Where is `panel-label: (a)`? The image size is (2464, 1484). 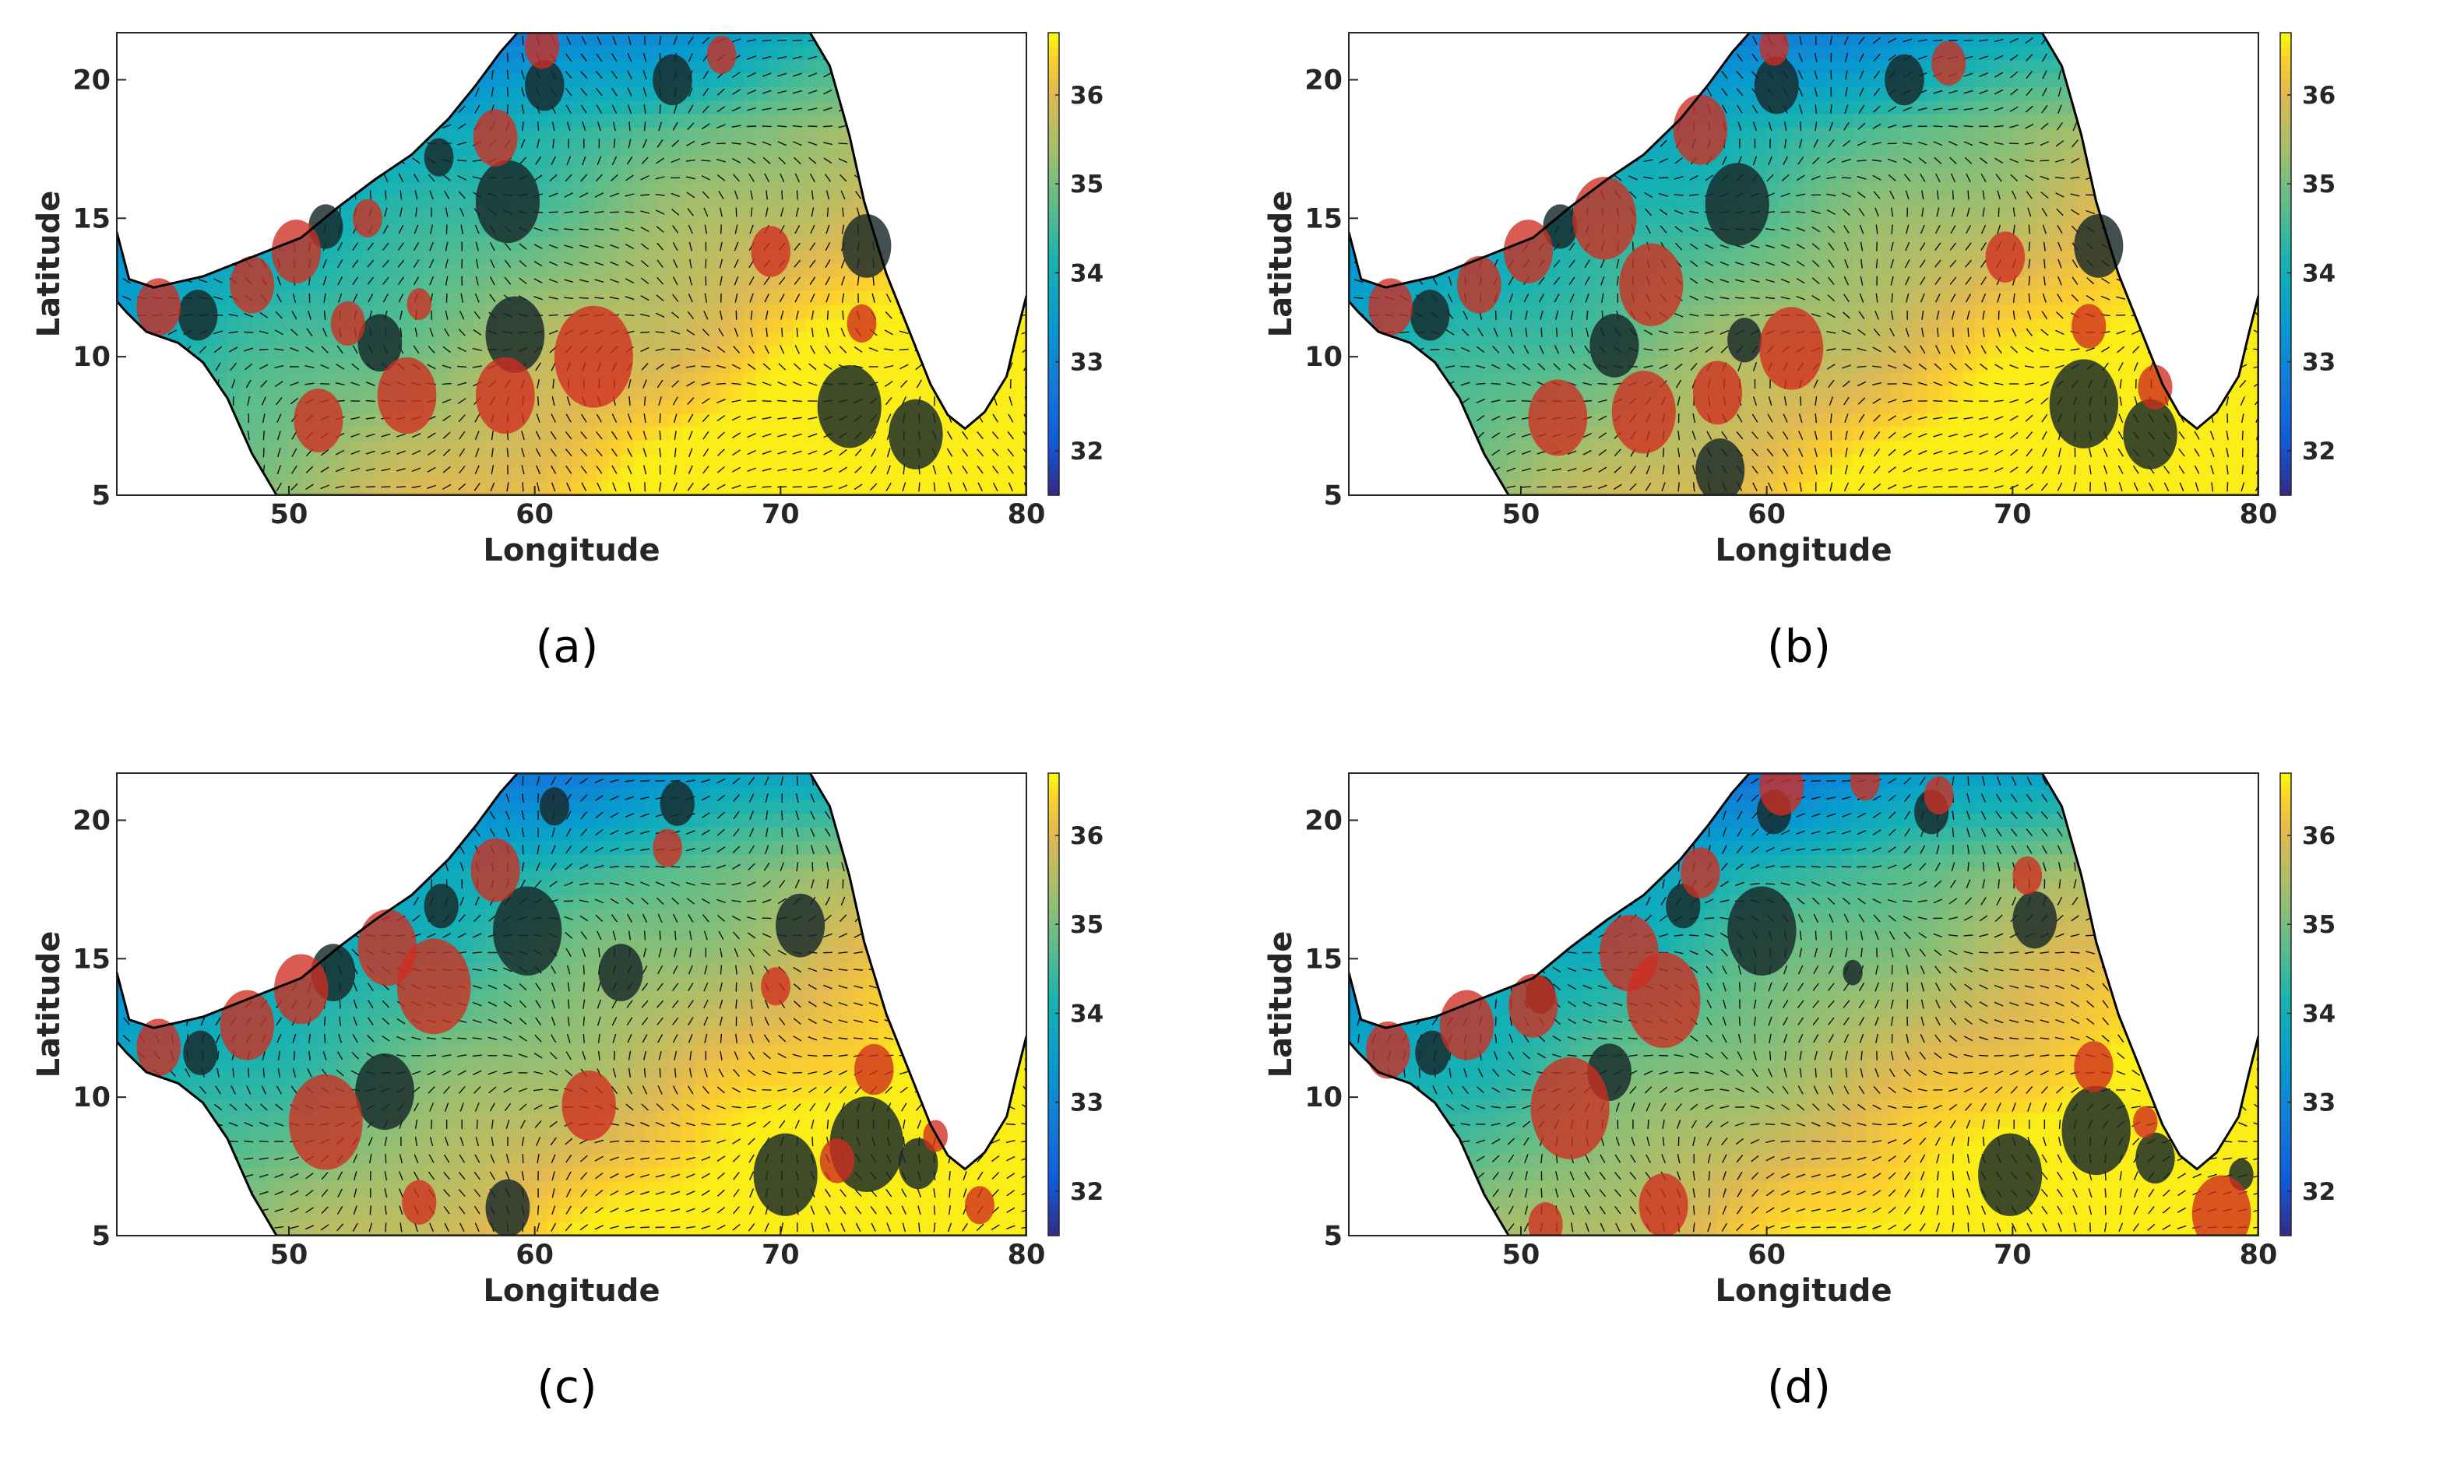 panel-label: (a) is located at coordinates (567, 647).